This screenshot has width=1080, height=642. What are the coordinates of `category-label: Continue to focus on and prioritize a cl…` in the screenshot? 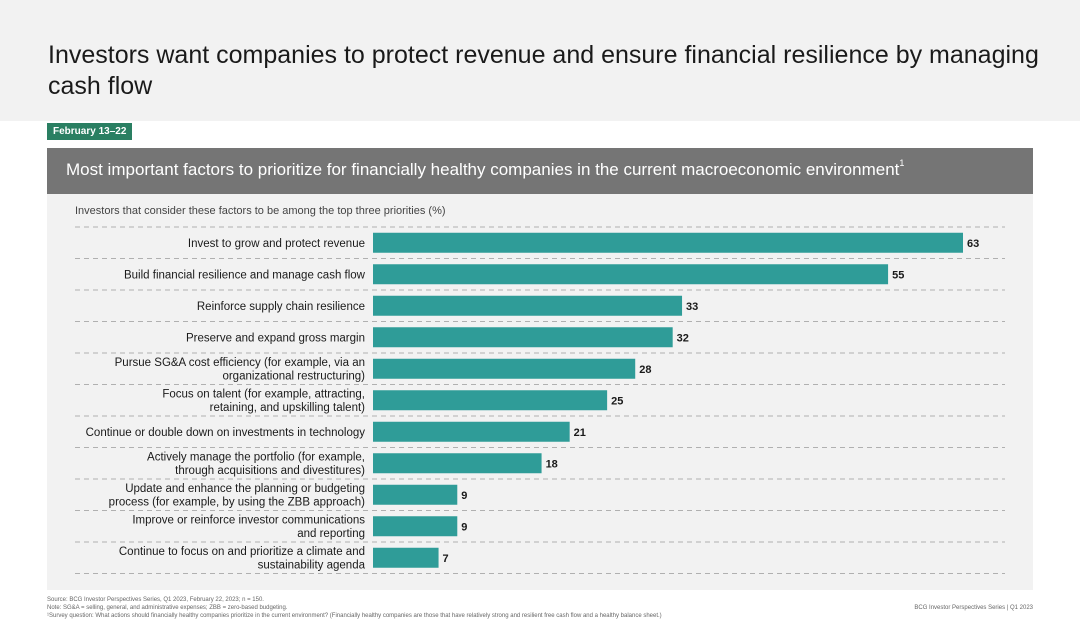 It's located at (242, 559).